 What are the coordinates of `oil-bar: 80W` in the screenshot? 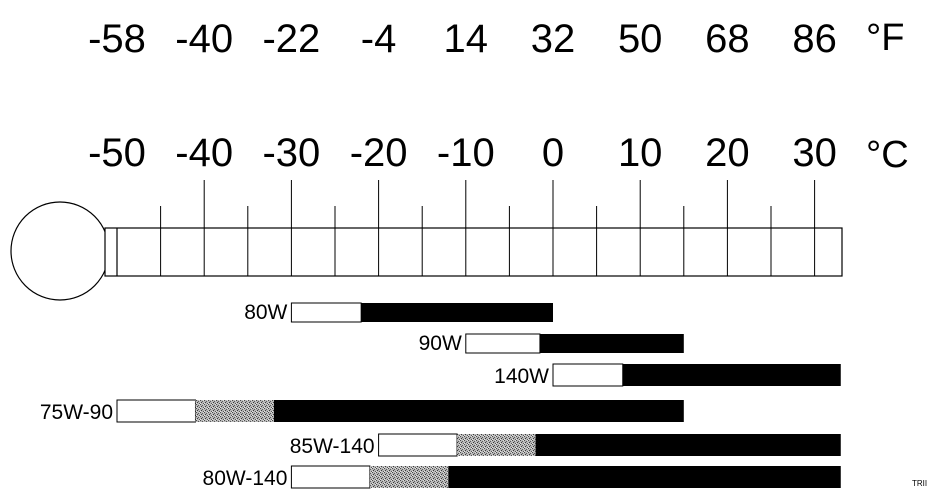 It's located at (398, 312).